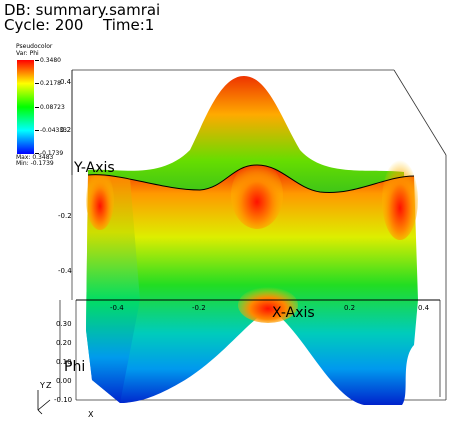  What do you see at coordinates (35, 157) in the screenshot?
I see `legend-max: Max: 0.3483` at bounding box center [35, 157].